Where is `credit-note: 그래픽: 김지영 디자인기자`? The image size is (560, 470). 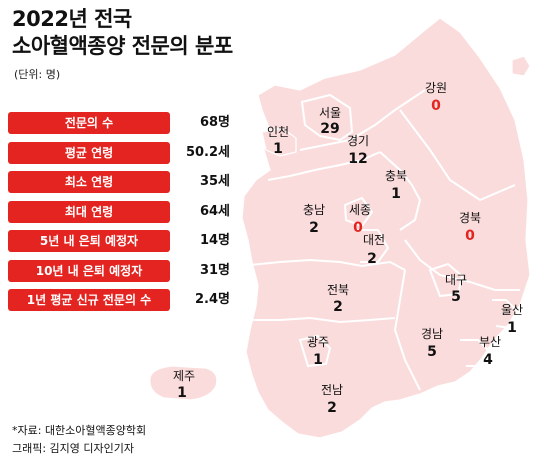
credit-note: 그래픽: 김지영 디자인기자 is located at coordinates (73, 448).